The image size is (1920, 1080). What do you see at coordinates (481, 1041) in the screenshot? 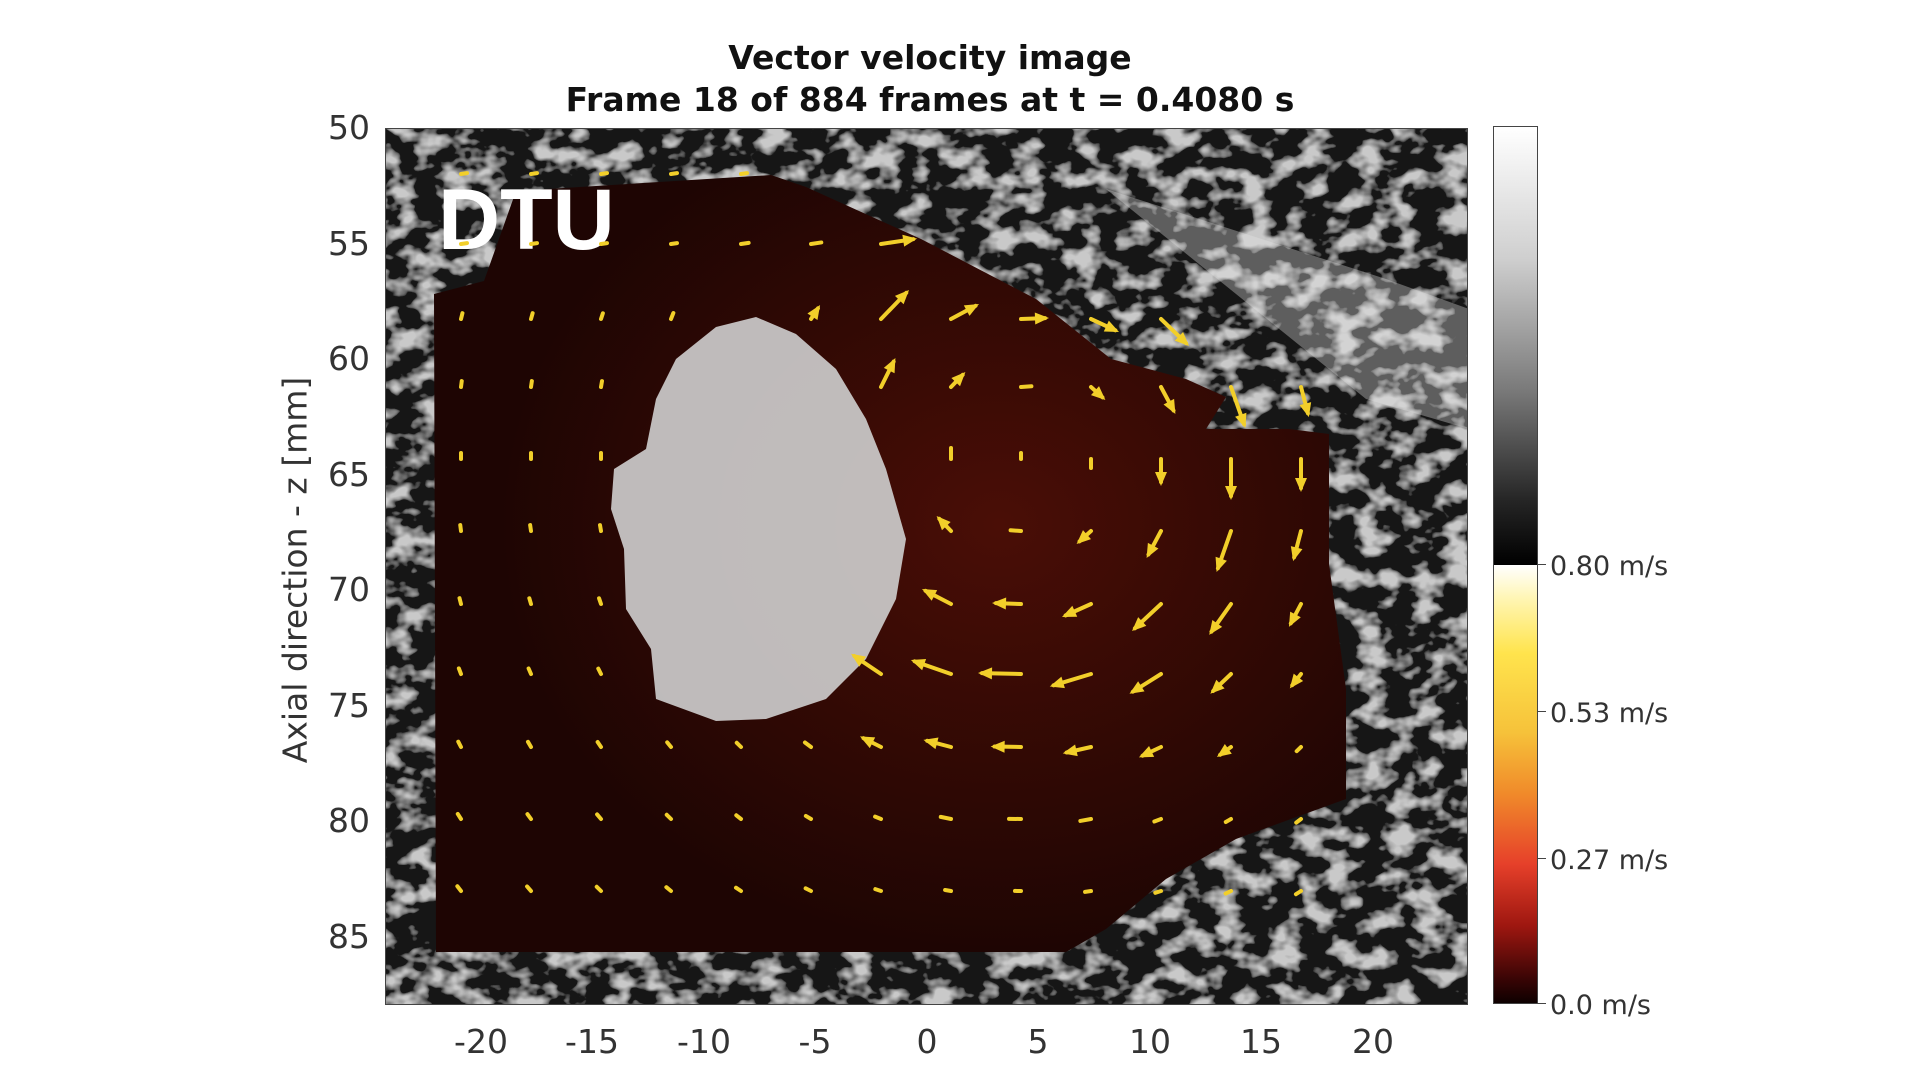
I see `x-tick: -20` at bounding box center [481, 1041].